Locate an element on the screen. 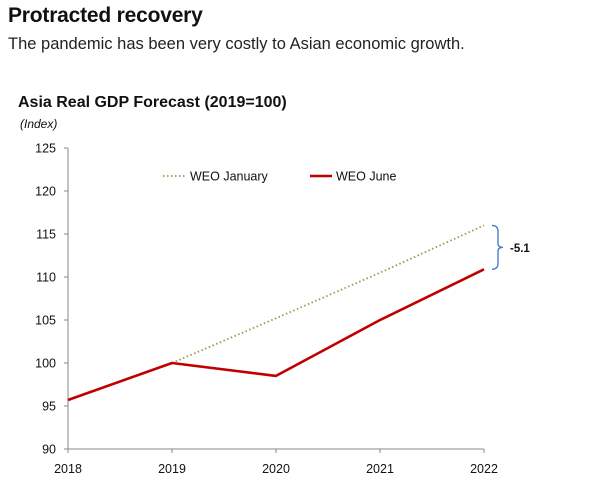 The height and width of the screenshot is (493, 613). y-tick-label: 120 is located at coordinates (45, 192).